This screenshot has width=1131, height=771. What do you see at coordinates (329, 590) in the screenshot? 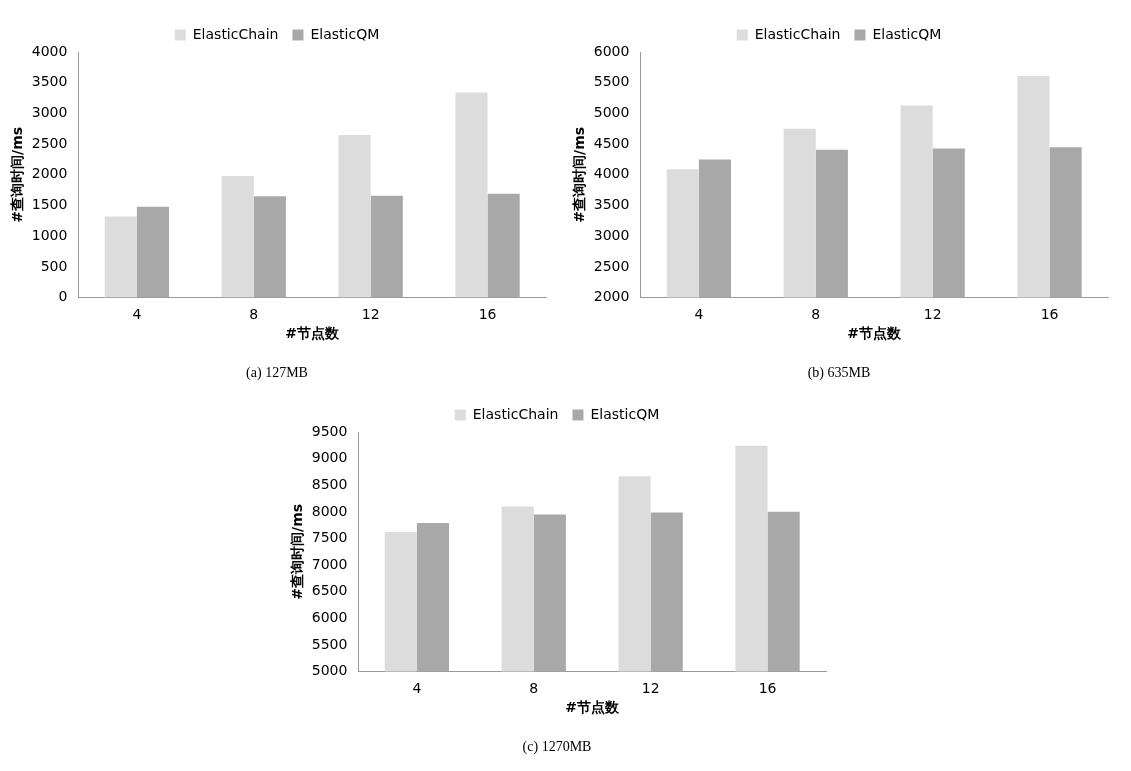
I see `y-tick-label: 6500` at bounding box center [329, 590].